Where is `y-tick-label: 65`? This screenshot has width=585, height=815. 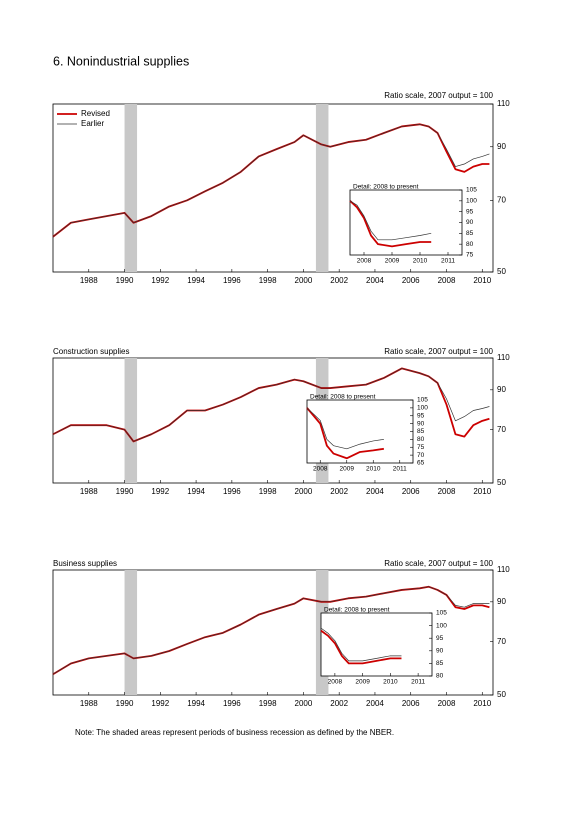 y-tick-label: 65 is located at coordinates (421, 463).